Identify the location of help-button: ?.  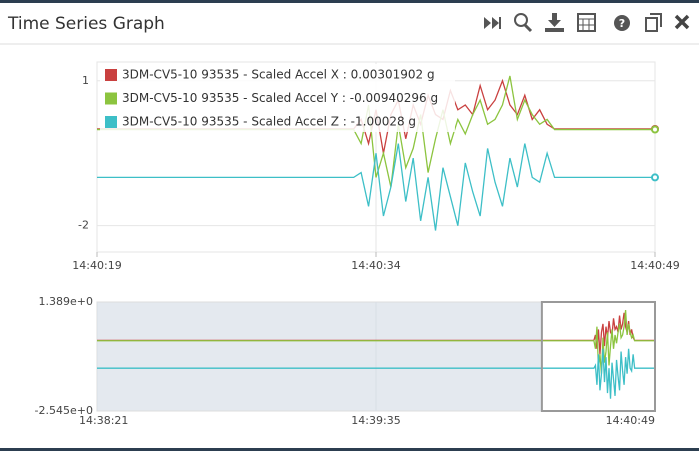
(622, 23).